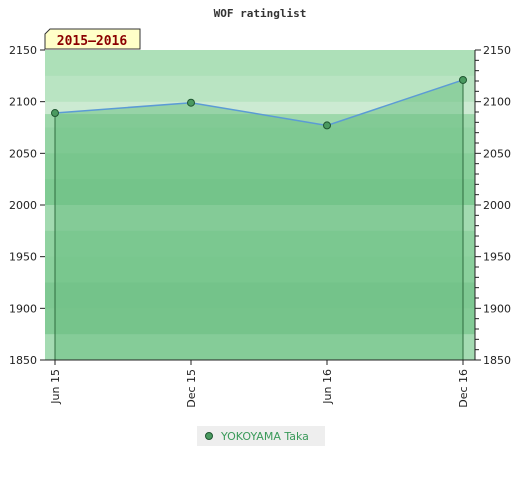 The image size is (520, 480). What do you see at coordinates (497, 102) in the screenshot?
I see `y-tick-label-right: 2100` at bounding box center [497, 102].